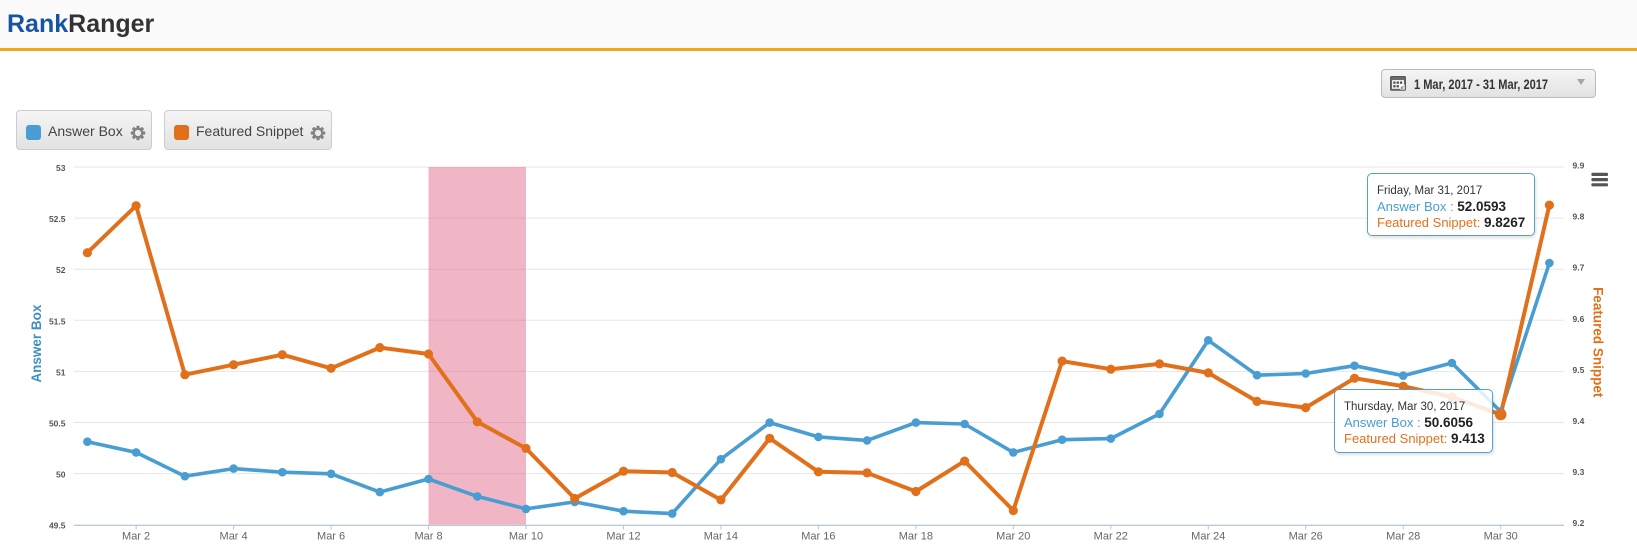 The height and width of the screenshot is (558, 1637). I want to click on svg-text: 9.7, so click(1579, 268).